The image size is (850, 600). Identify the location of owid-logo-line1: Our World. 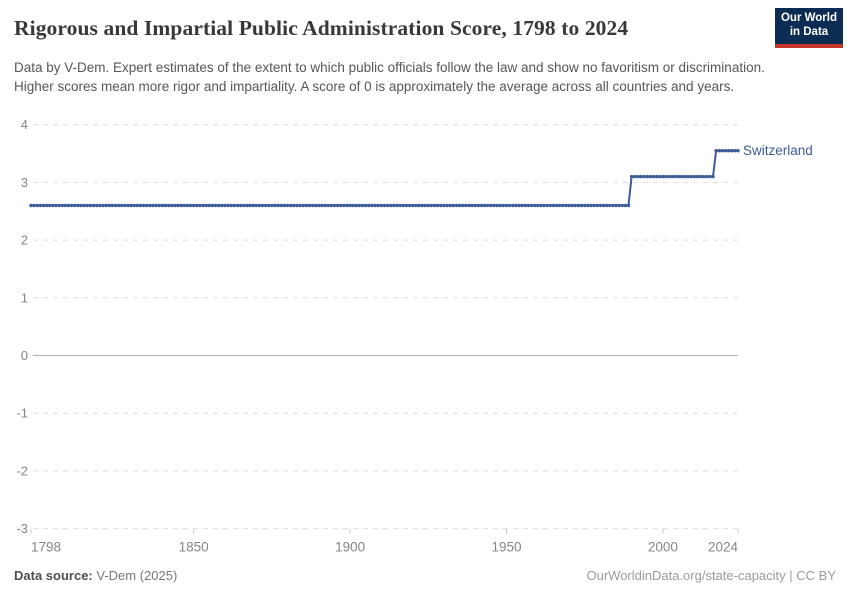
(808, 18).